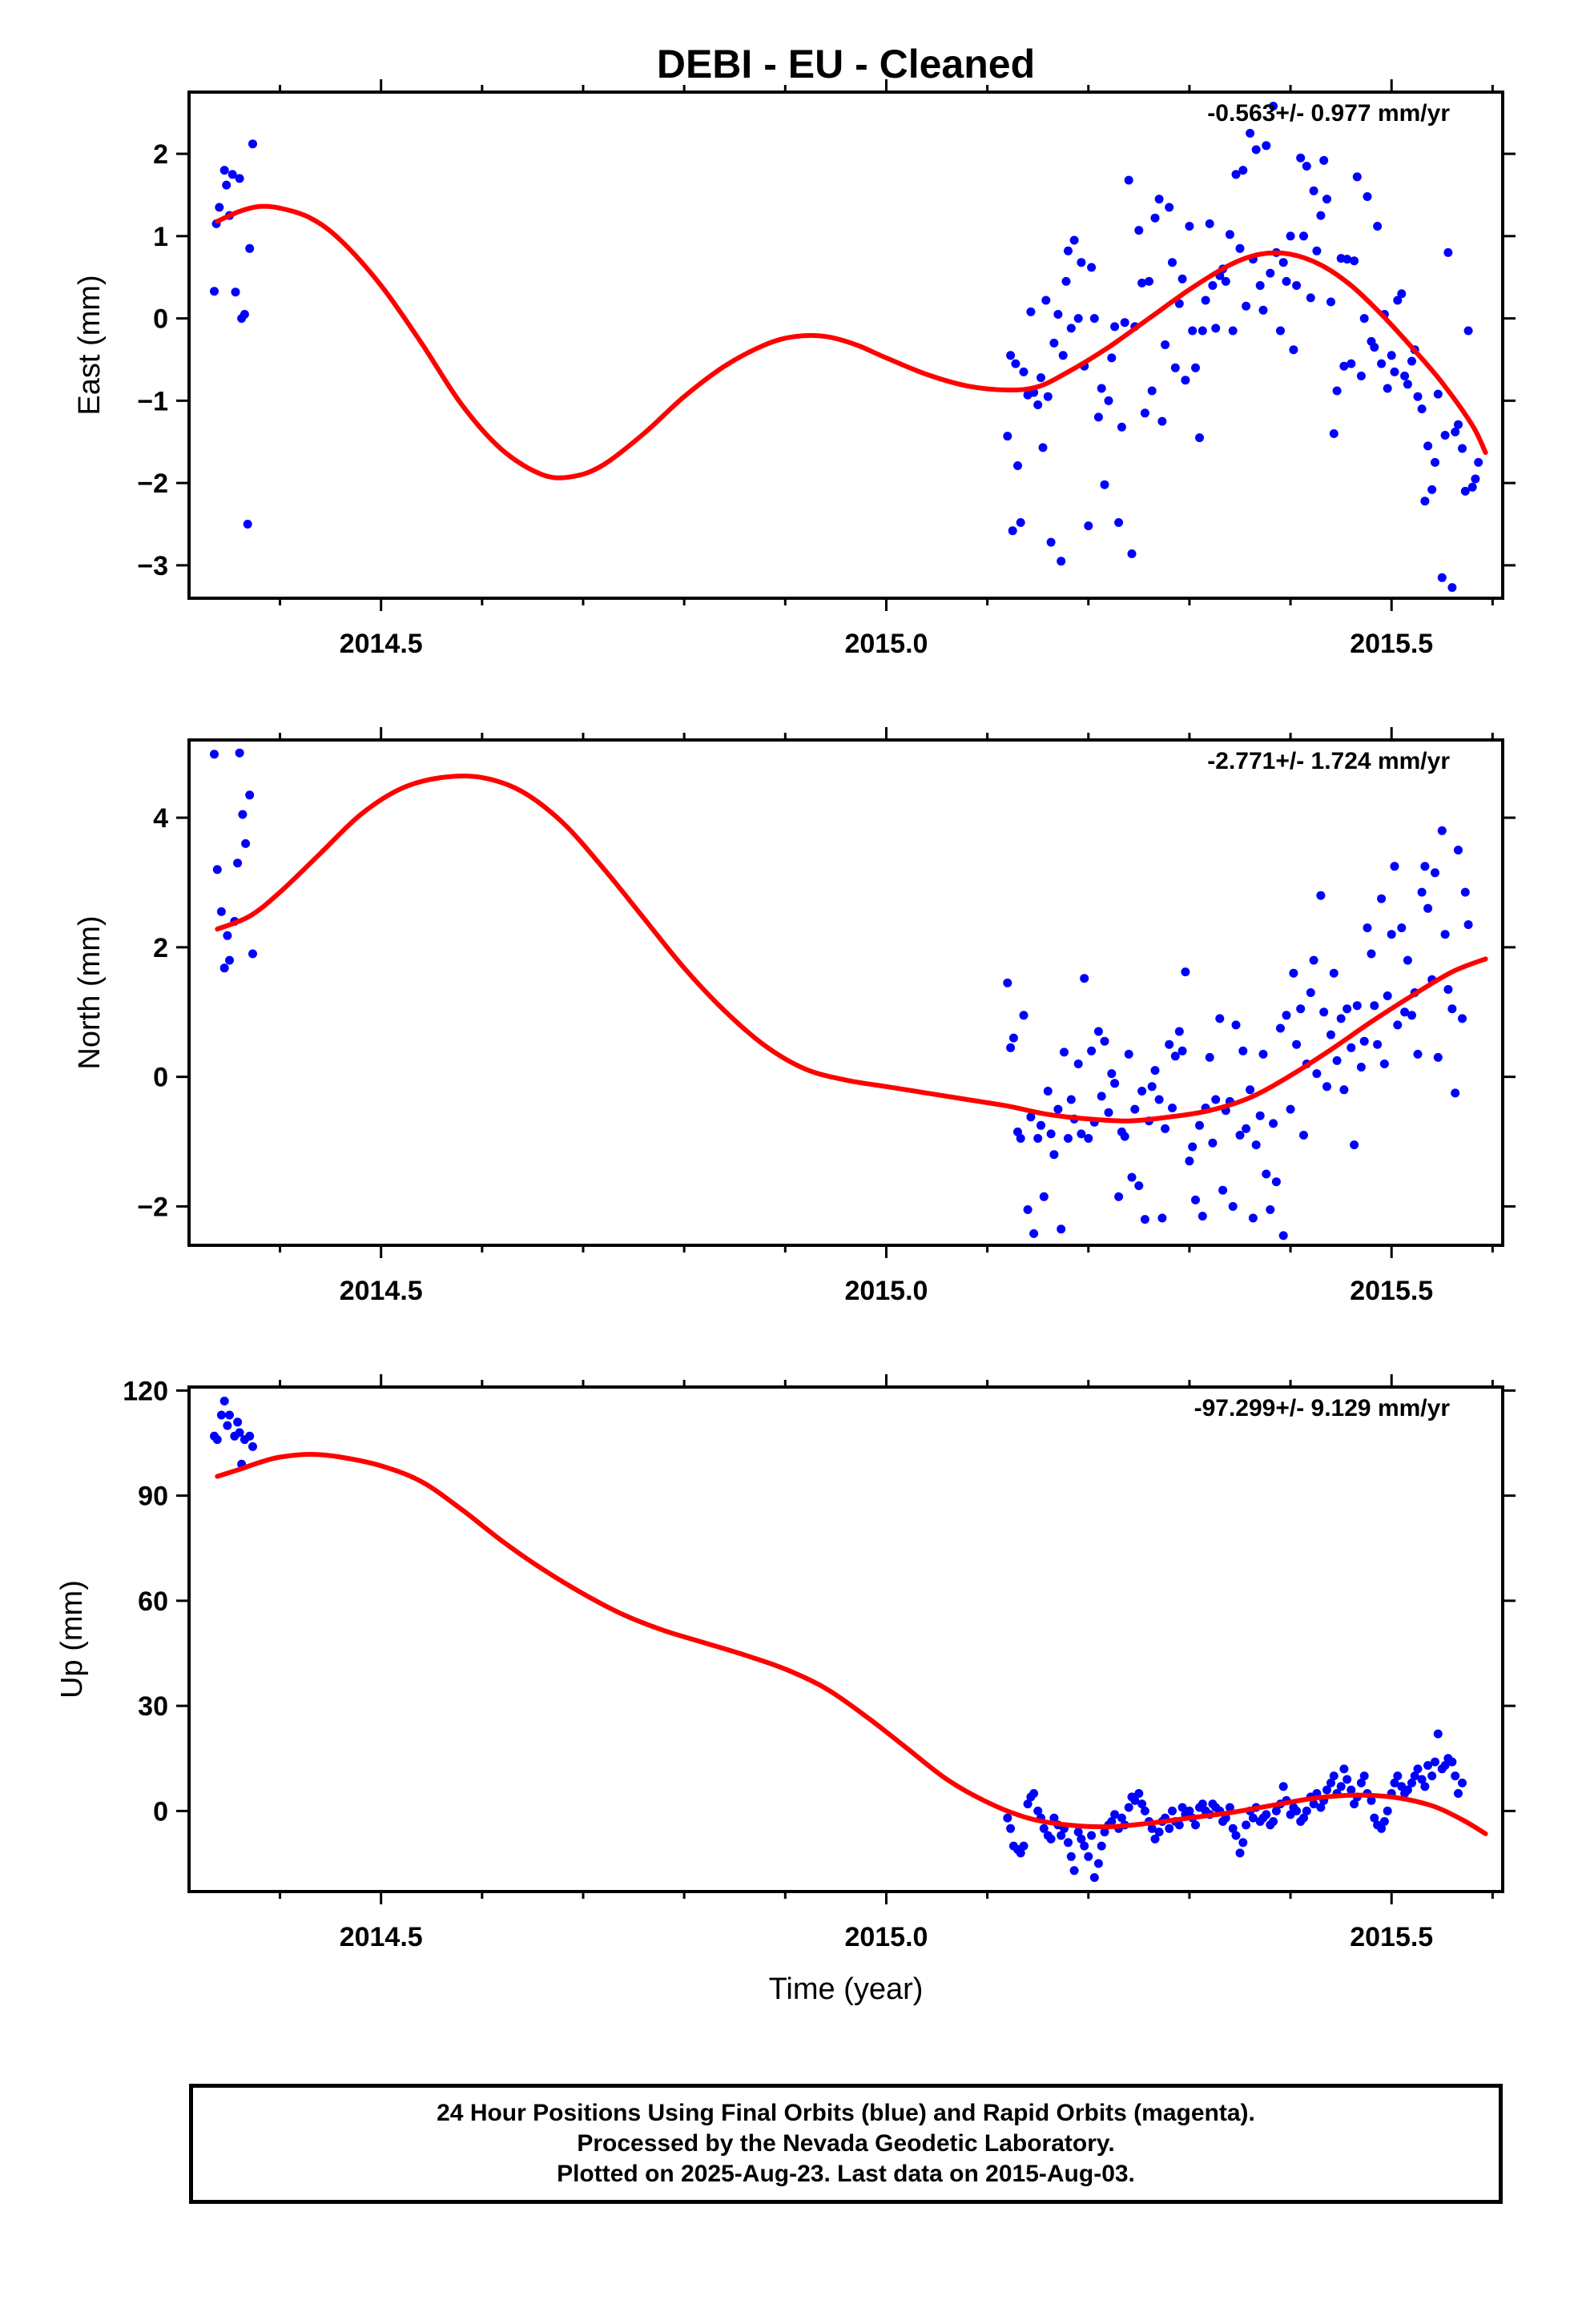 The image size is (1582, 2324). Describe the element at coordinates (153, 1707) in the screenshot. I see `y-tick-label: 30` at that location.